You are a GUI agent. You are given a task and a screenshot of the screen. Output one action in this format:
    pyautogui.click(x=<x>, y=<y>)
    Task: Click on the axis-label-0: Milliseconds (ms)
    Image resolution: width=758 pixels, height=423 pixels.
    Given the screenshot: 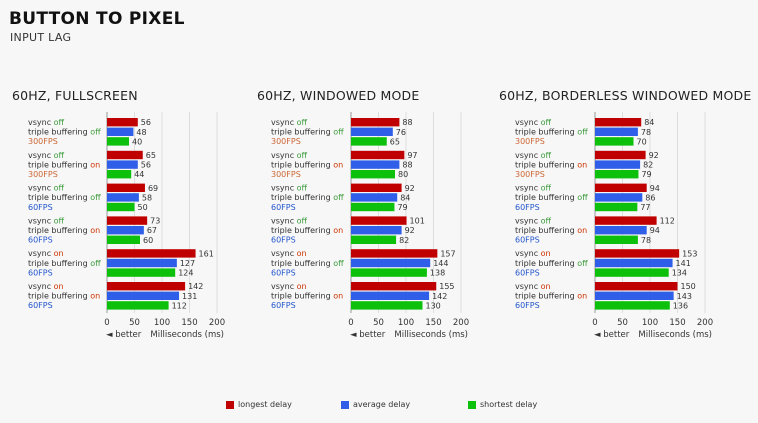 What is the action you would take?
    pyautogui.click(x=187, y=335)
    